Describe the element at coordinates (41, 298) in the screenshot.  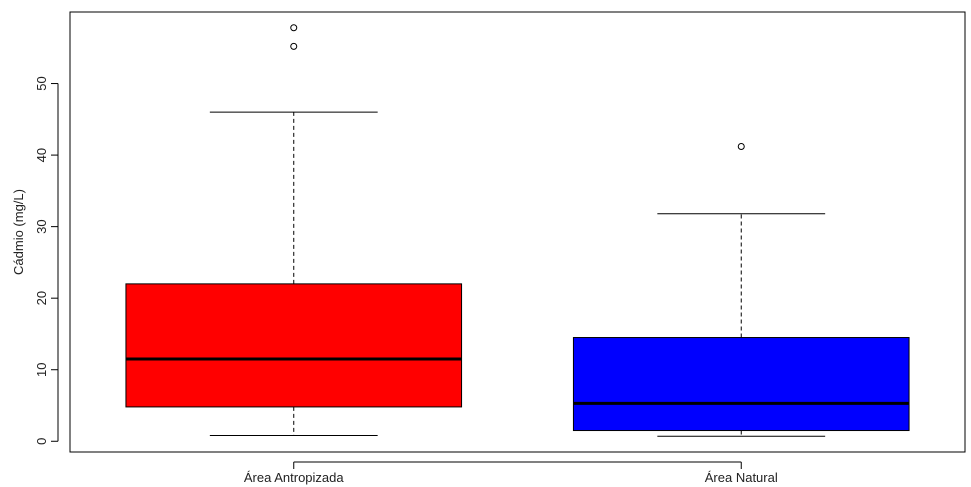
I see `y-tick-label: 20` at that location.